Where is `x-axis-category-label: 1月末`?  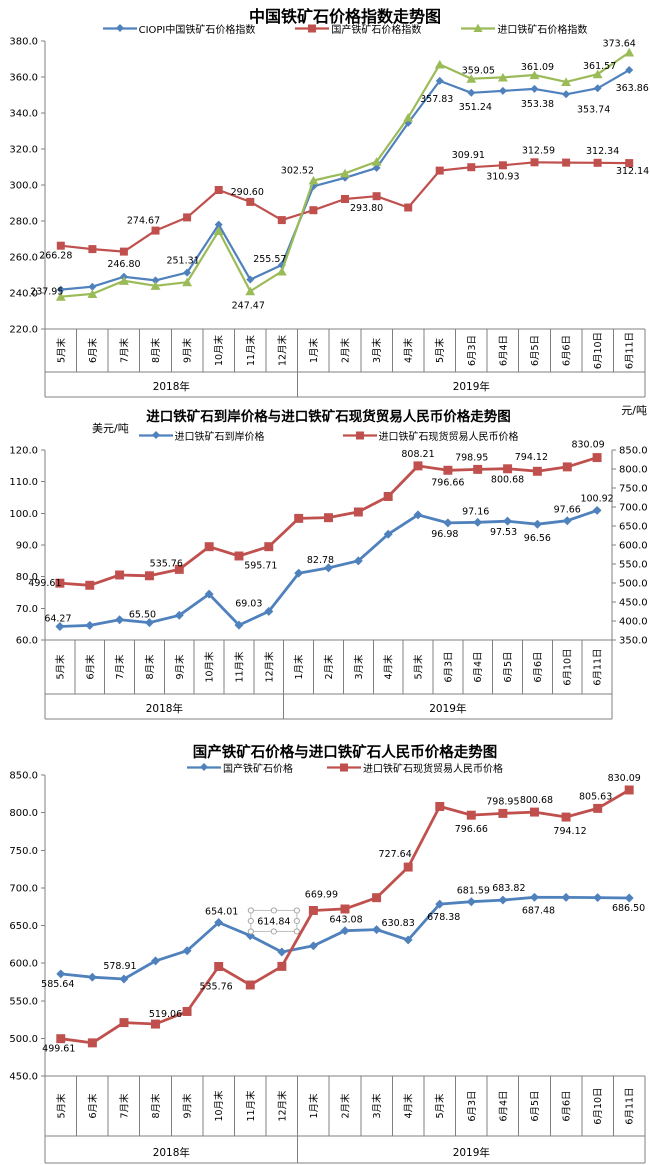 x-axis-category-label: 1月末 is located at coordinates (314, 350).